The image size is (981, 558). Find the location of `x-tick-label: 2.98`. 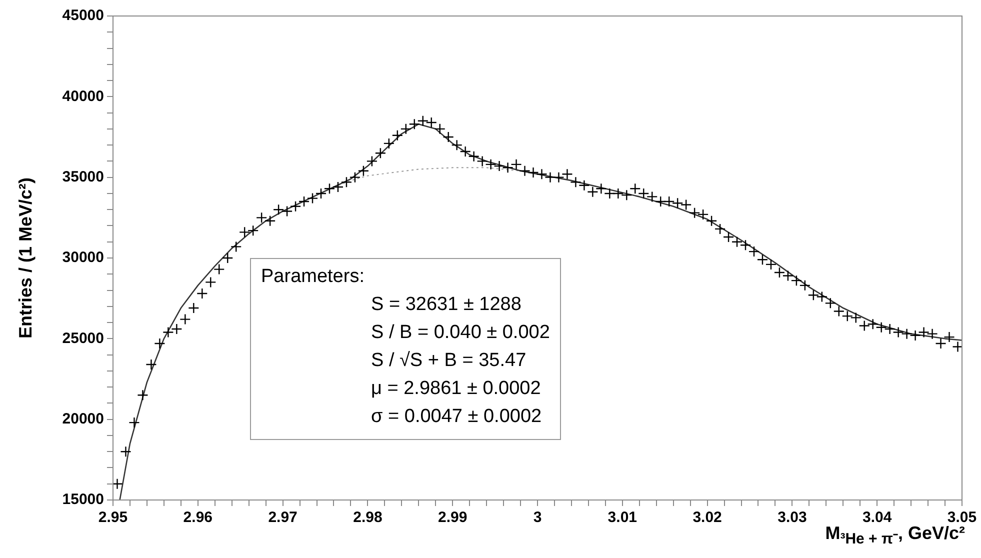

x-tick-label: 2.98 is located at coordinates (367, 517).